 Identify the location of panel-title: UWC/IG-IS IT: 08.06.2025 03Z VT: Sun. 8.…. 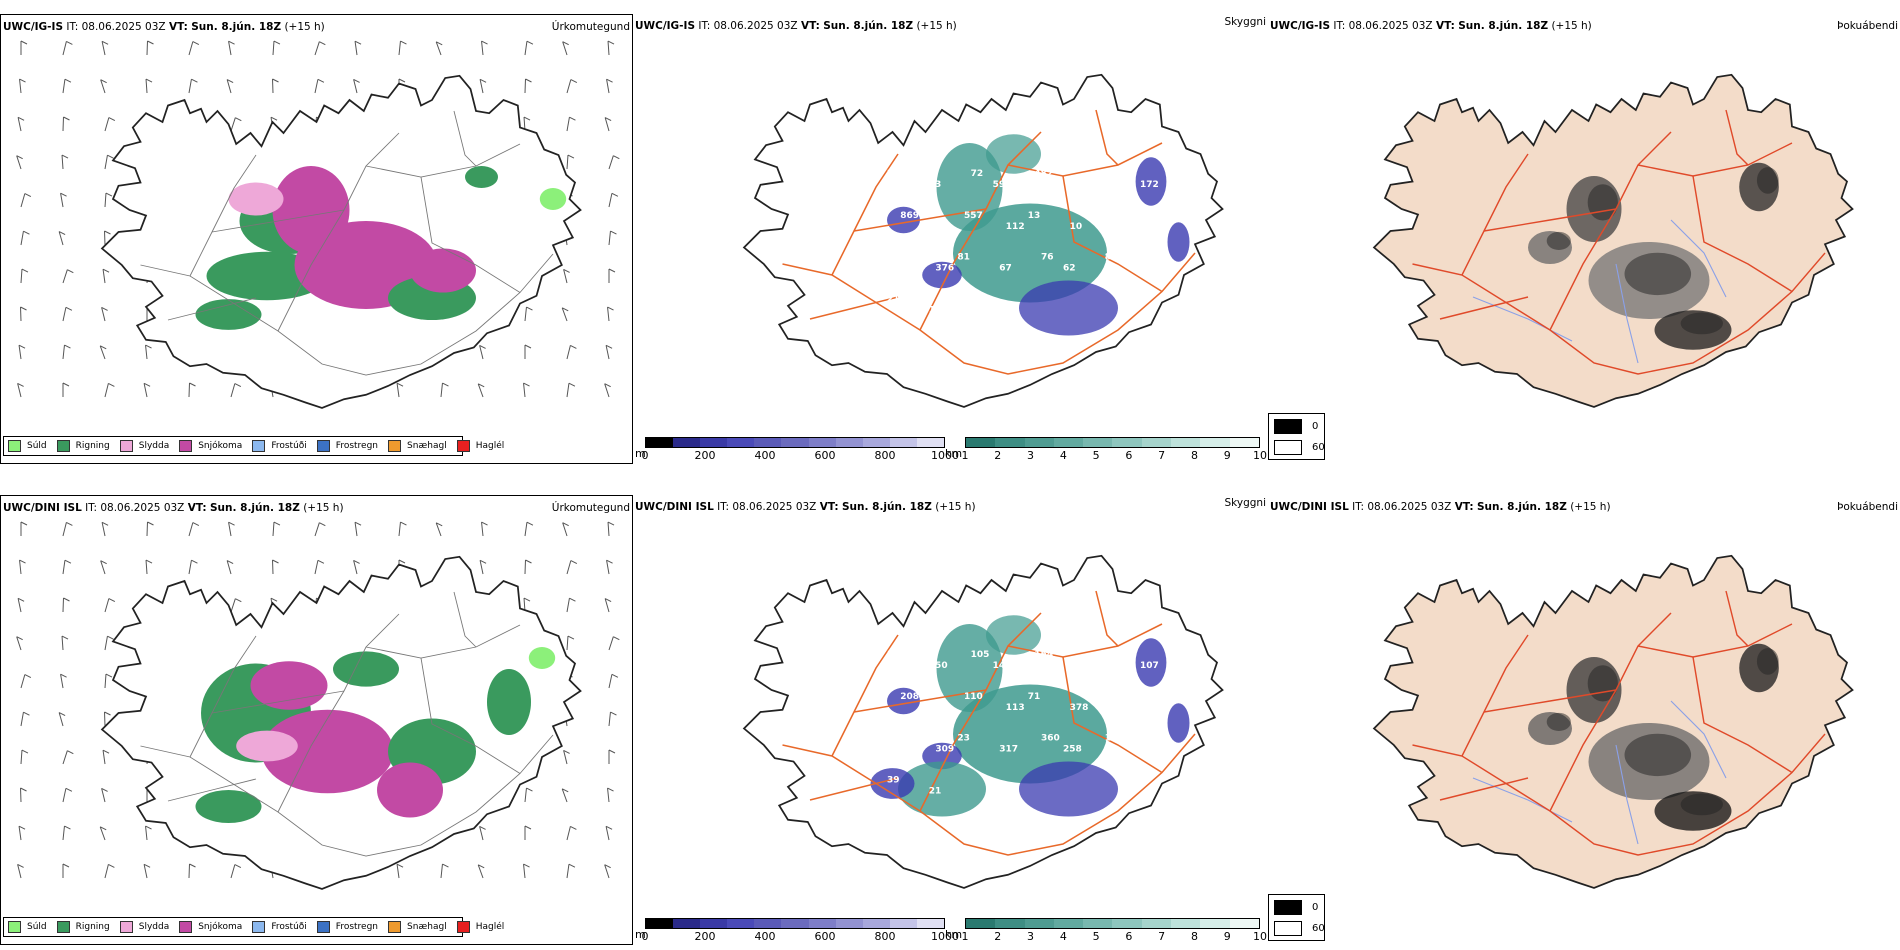
(164, 27).